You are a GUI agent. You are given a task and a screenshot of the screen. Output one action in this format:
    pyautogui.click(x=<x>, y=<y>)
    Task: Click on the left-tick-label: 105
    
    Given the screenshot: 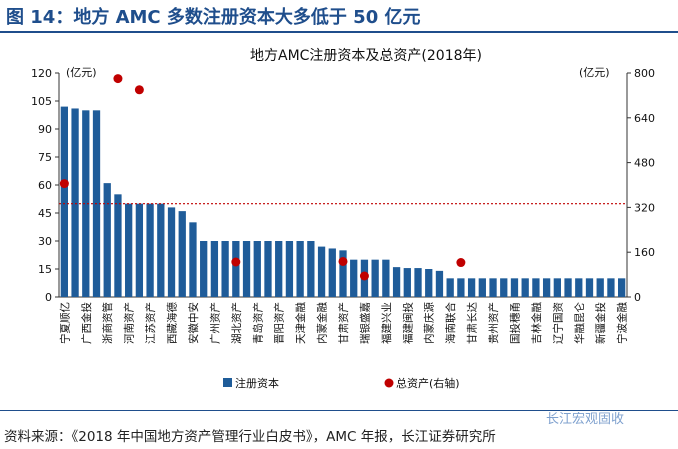 What is the action you would take?
    pyautogui.click(x=41, y=101)
    